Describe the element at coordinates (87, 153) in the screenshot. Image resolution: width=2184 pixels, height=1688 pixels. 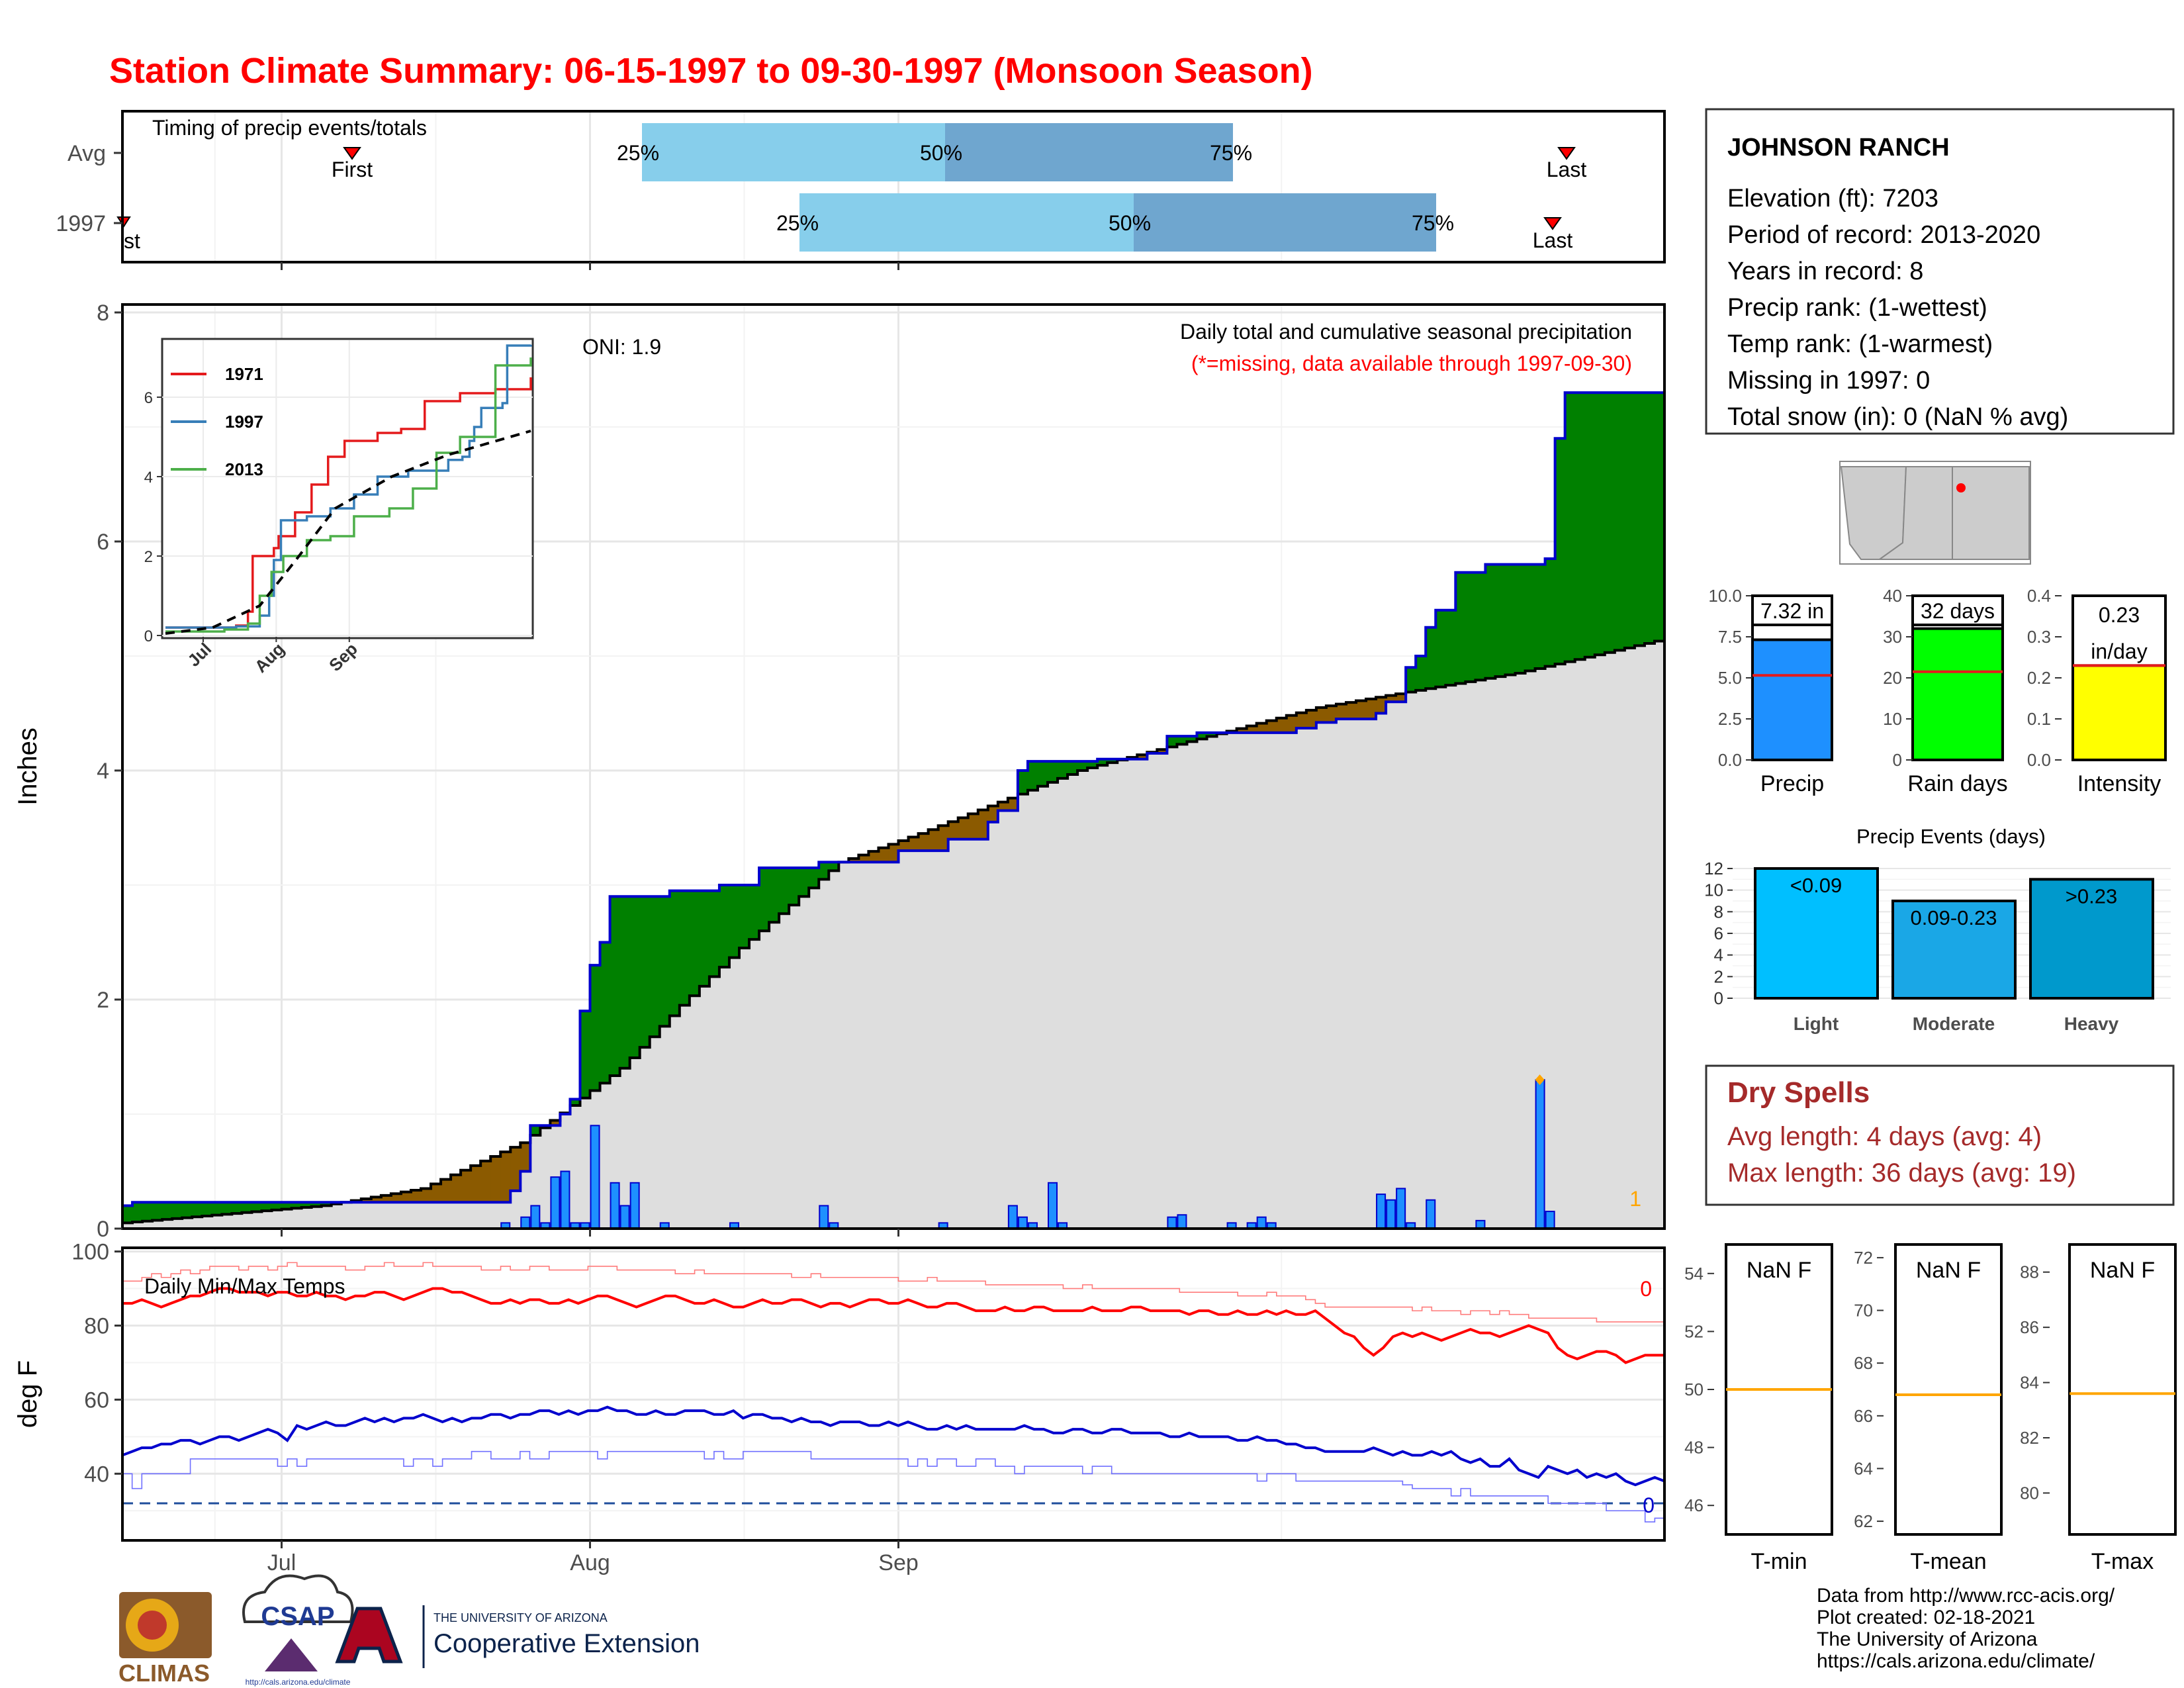
I see `row-label-avg: Avg` at that location.